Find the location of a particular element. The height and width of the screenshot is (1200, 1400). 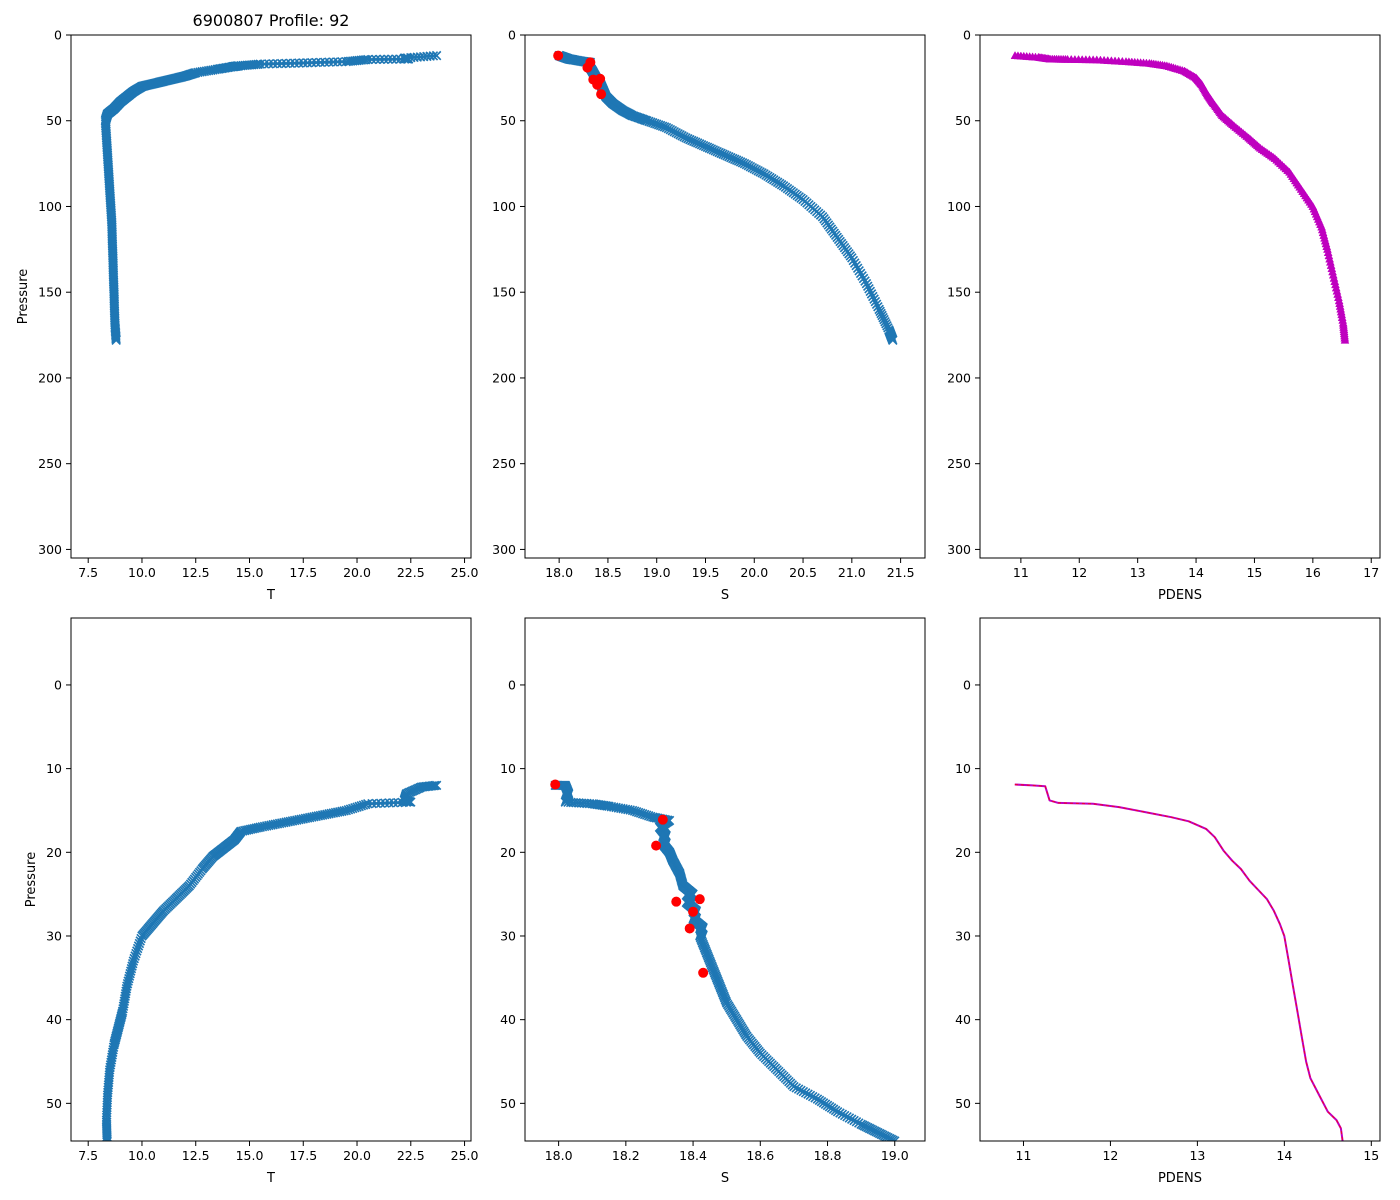

subplot-s-zoom: 18.0 18.2 18.4 18.6 18.8 19.0 0 10 20 30 40 50 S is located at coordinates (713, 901).